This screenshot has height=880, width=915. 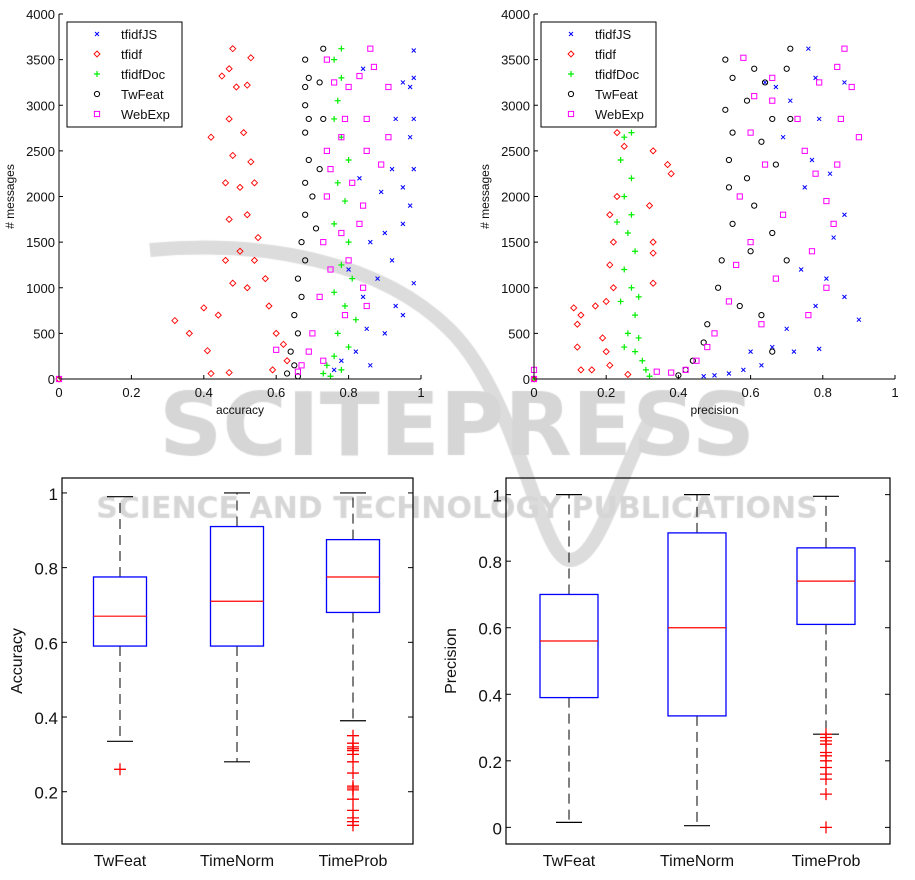 I want to click on series-WebExp, so click(x=696, y=214).